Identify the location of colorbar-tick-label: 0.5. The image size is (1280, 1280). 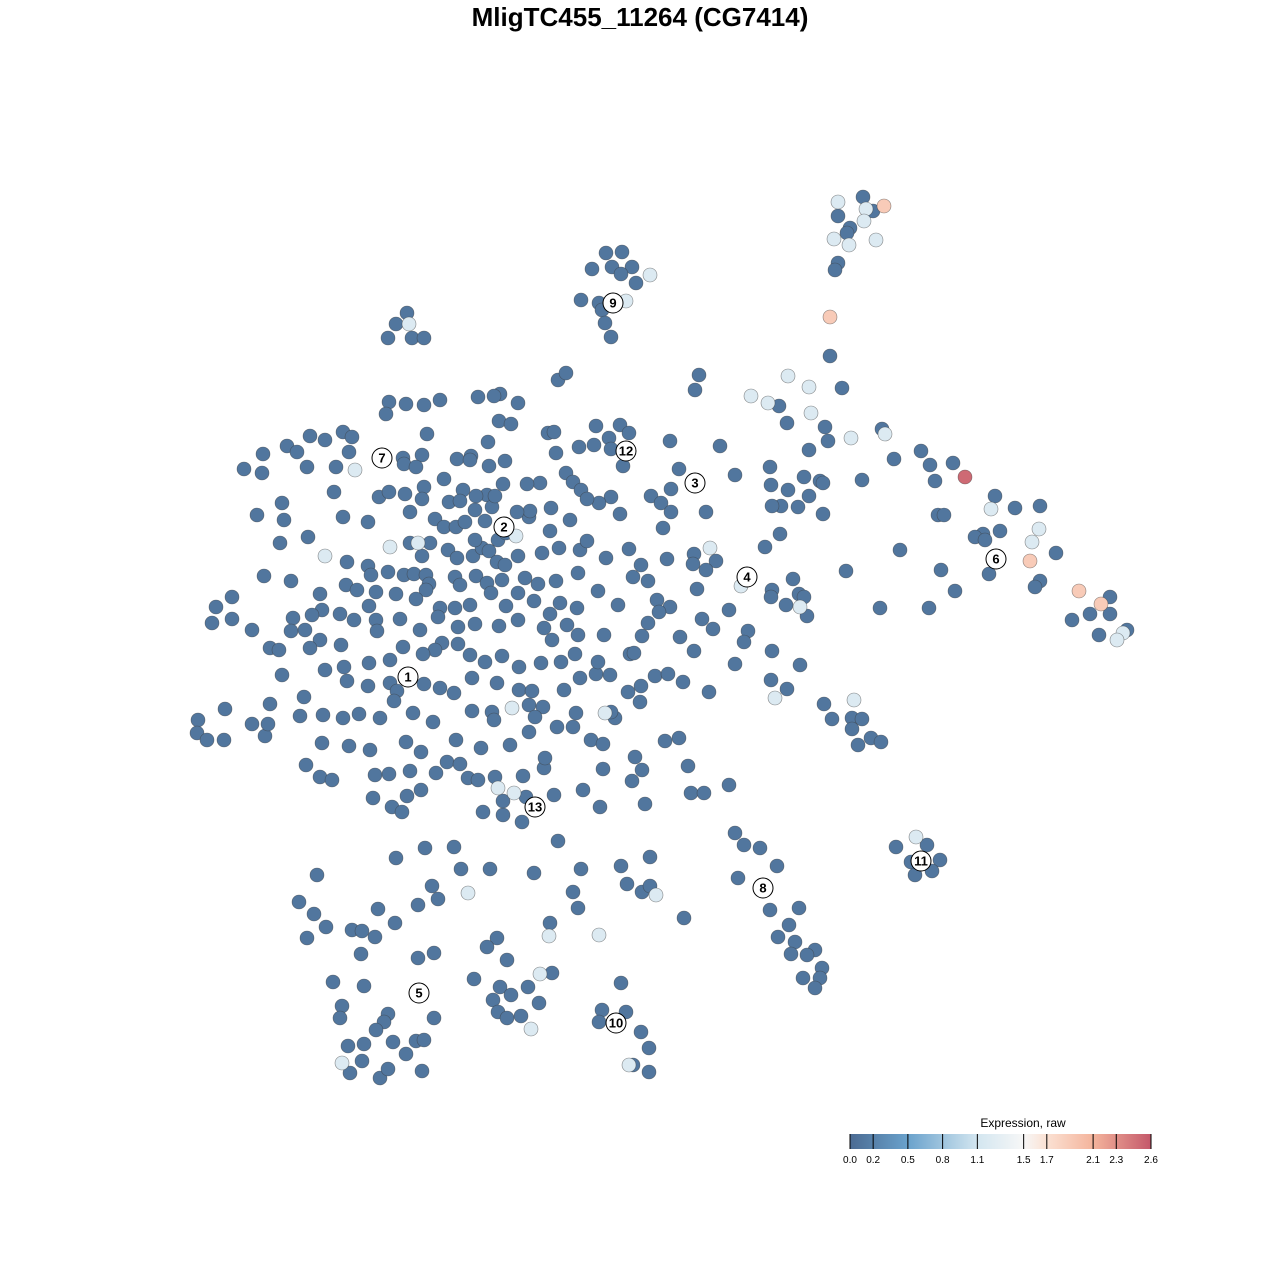
(908, 1160).